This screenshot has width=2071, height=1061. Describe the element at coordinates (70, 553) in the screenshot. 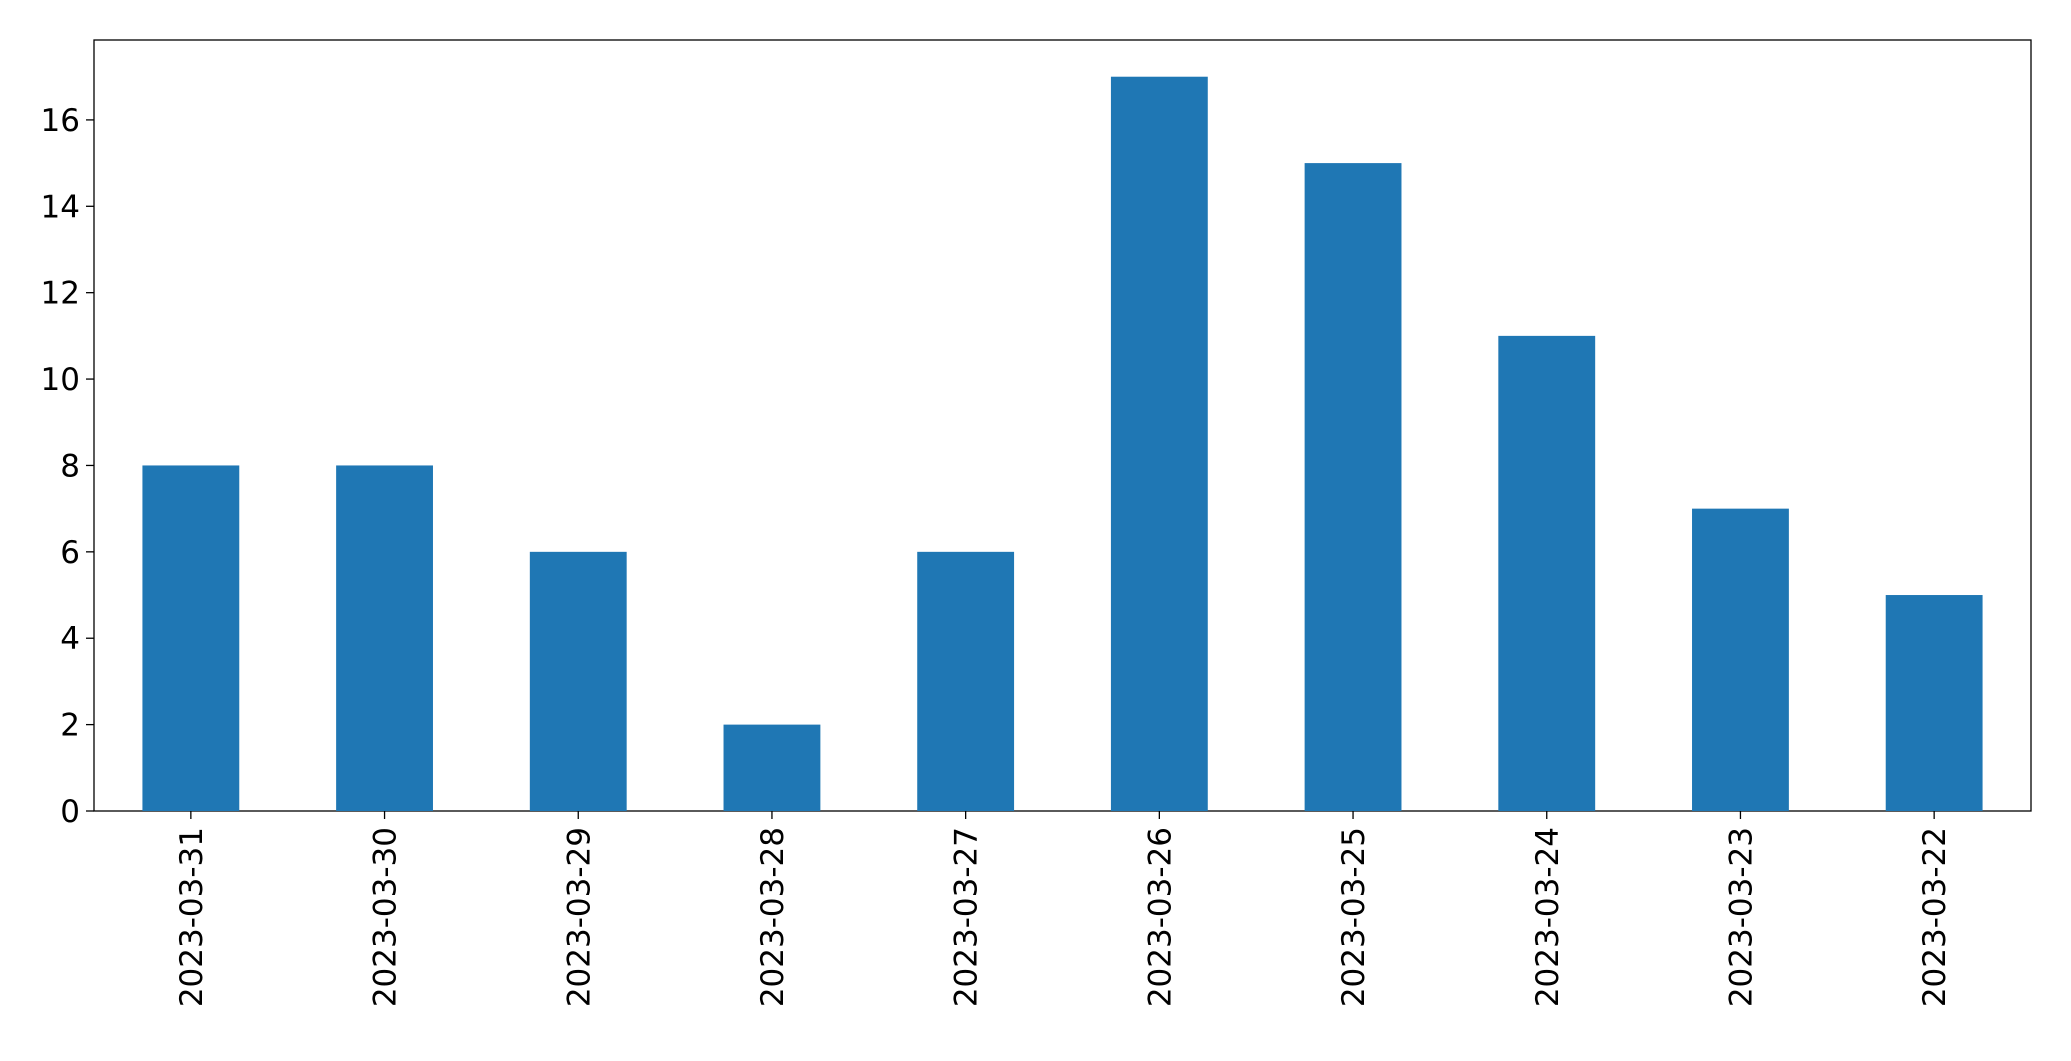

I see `y-tick-label: 6` at that location.